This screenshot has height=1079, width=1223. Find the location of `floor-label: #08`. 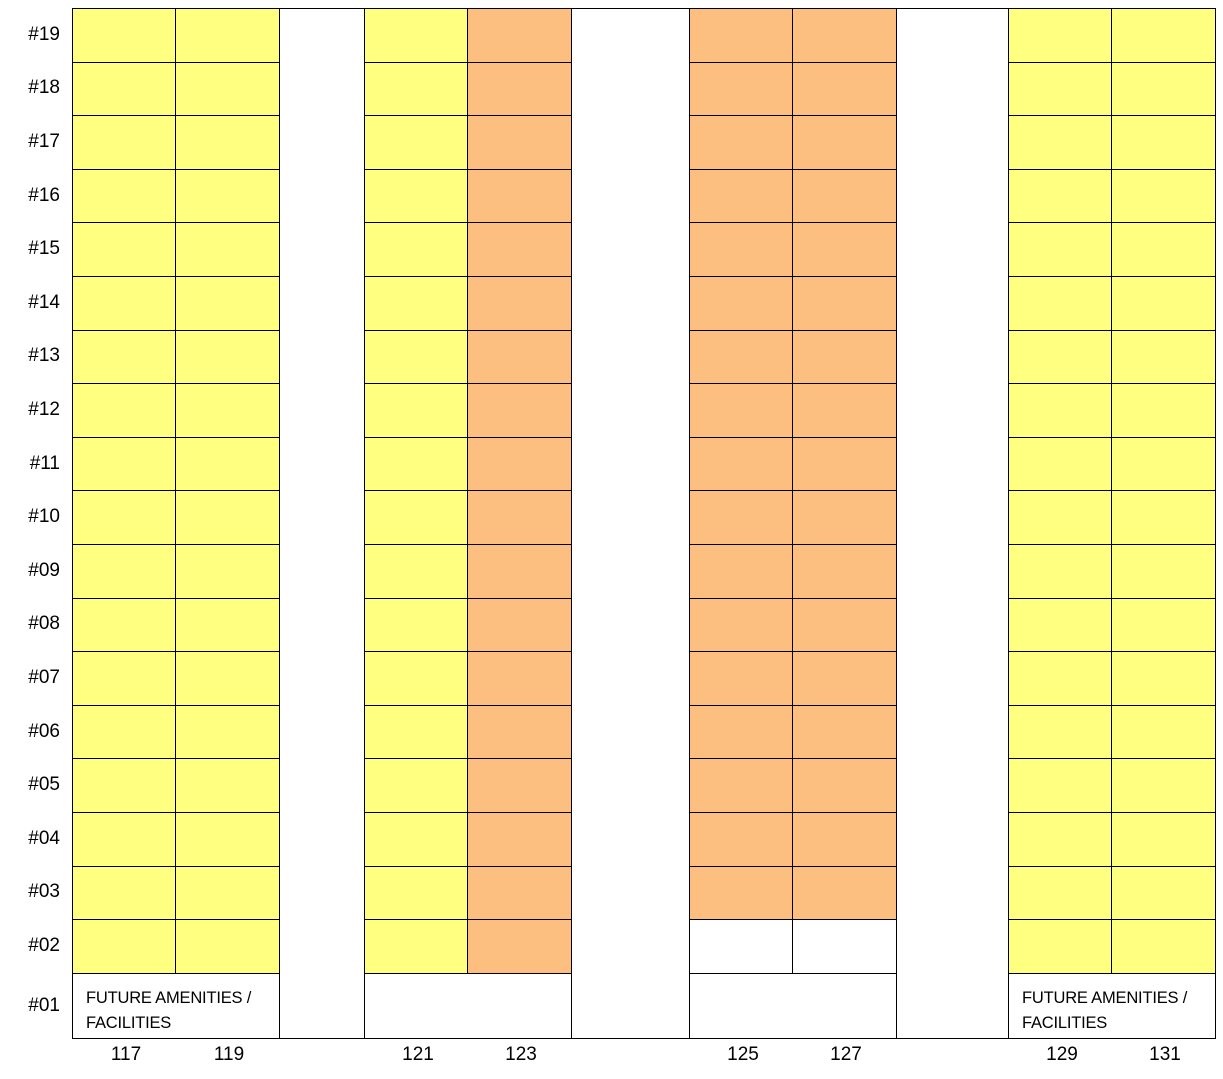

floor-label: #08 is located at coordinates (44, 624).